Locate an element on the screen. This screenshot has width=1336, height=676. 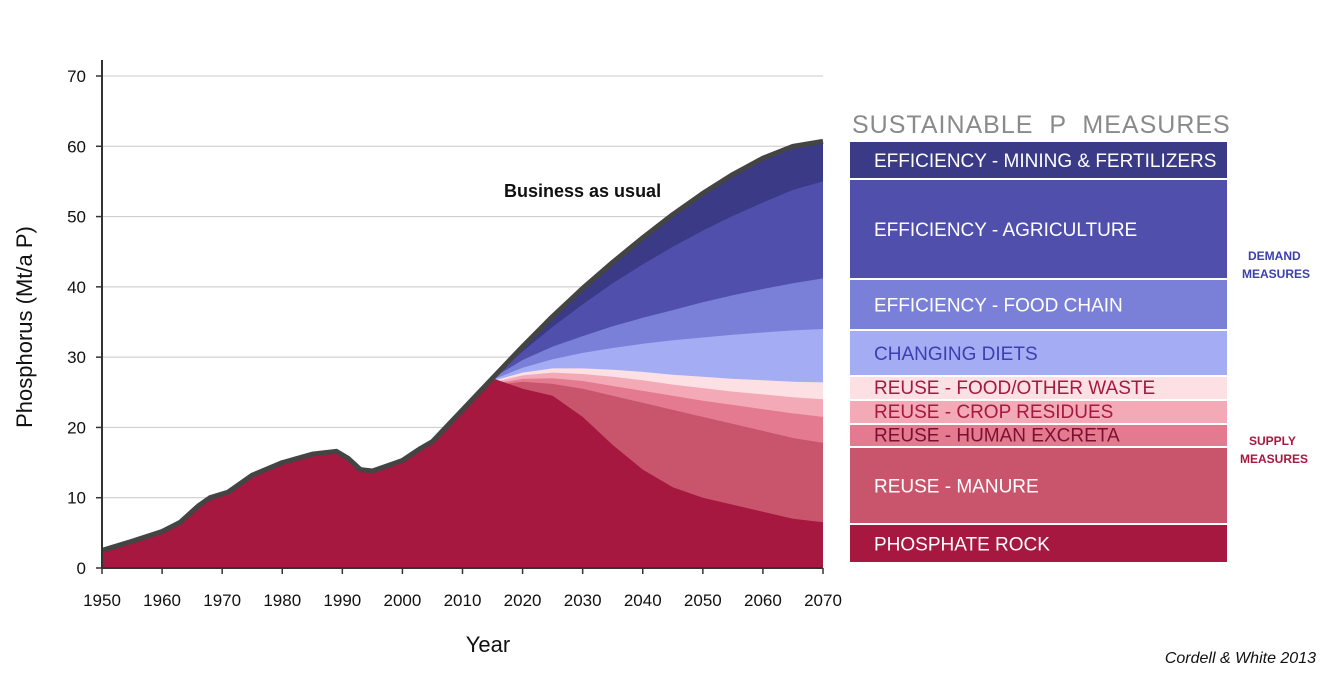
business-as-usual-label: Business as usual is located at coordinates (582, 191).